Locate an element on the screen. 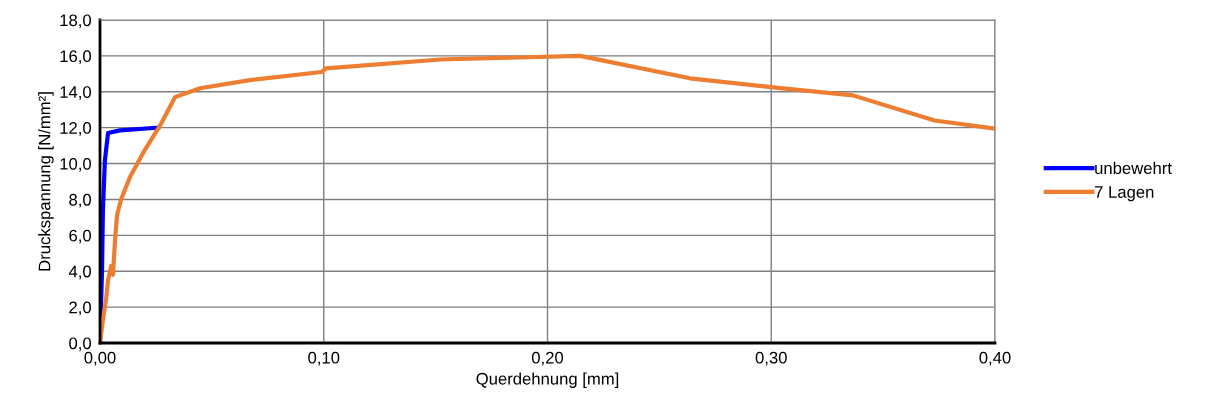  y-tick-label: 0,0 is located at coordinates (80, 344).